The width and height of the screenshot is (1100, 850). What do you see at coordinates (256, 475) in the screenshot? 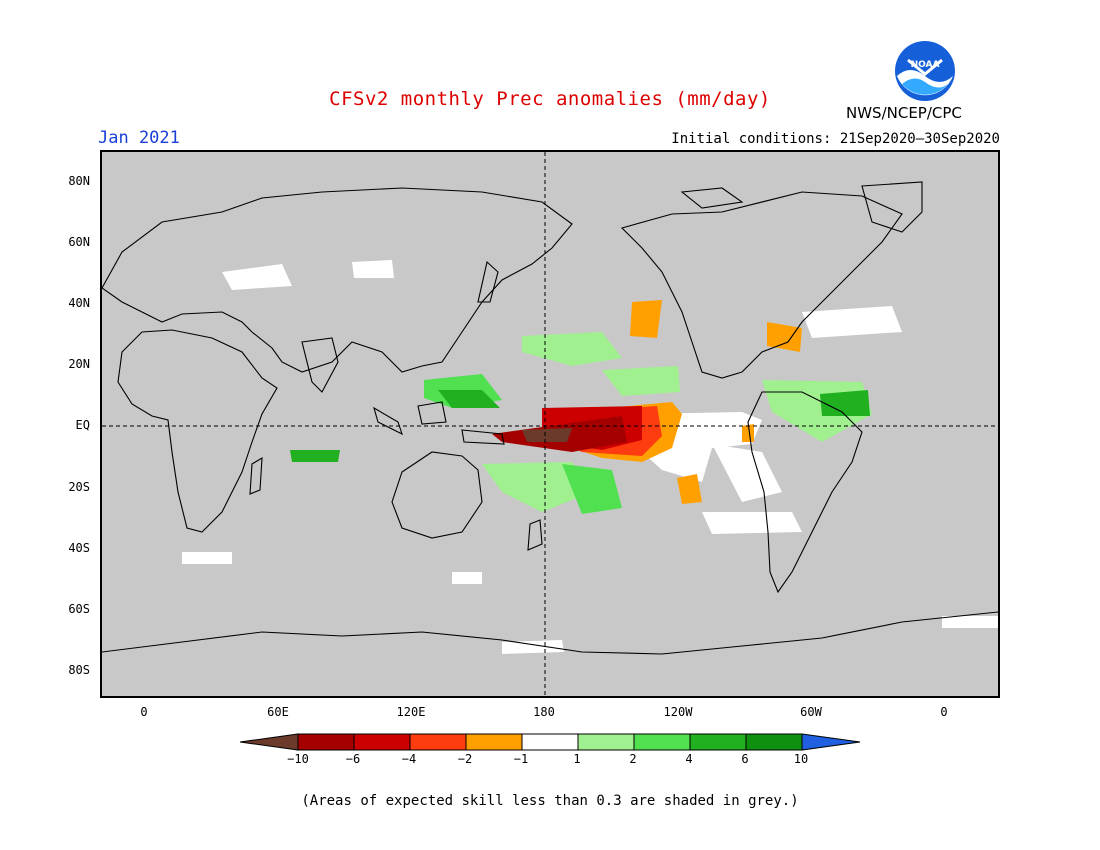
I see `coast-madagascar` at bounding box center [256, 475].